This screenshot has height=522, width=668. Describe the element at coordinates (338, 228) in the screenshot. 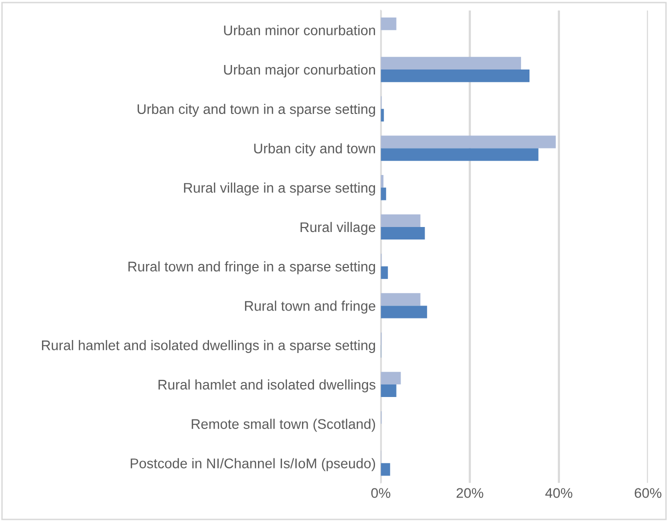

I see `y-tick-label: Rural village` at that location.